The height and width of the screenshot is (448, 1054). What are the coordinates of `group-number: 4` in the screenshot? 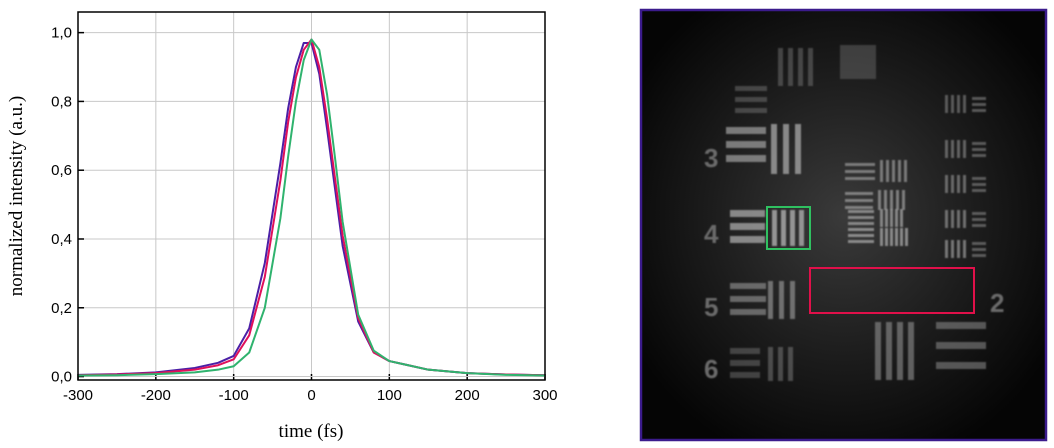 It's located at (711, 234).